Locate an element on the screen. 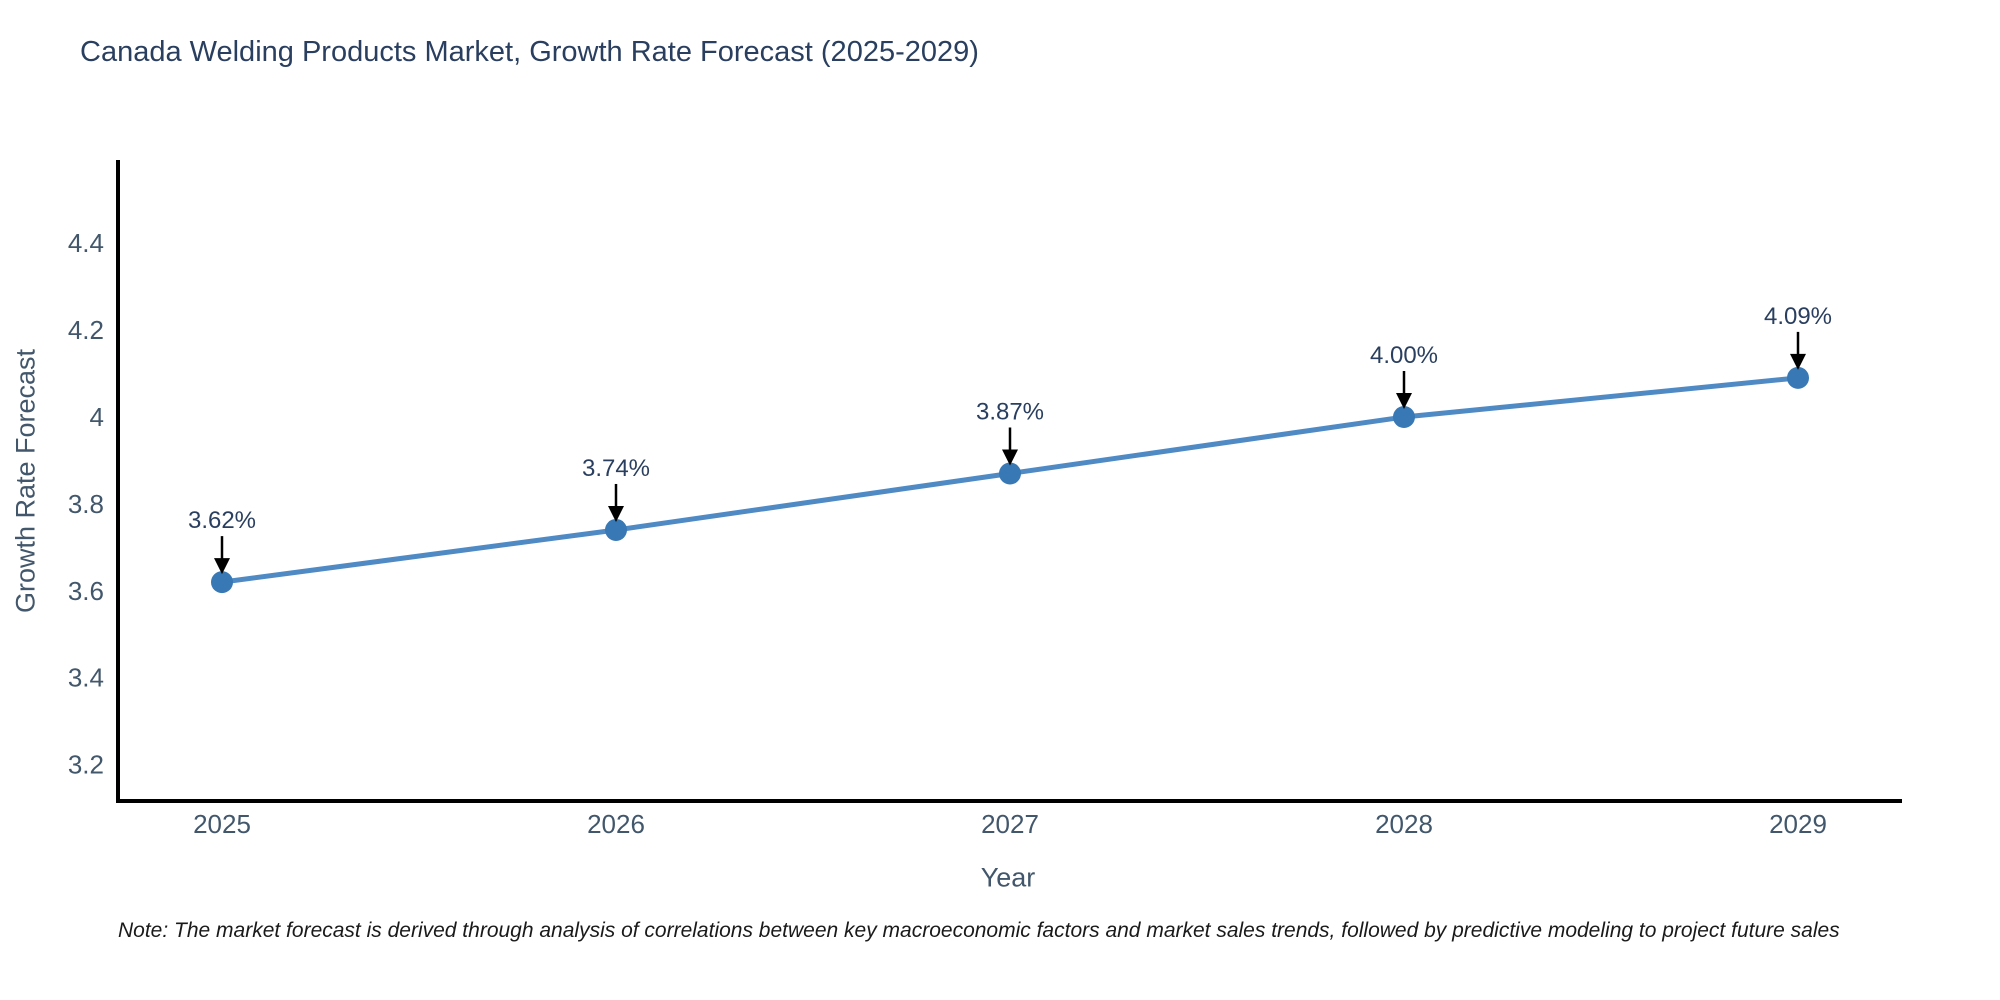  annotation-label: 3.62% is located at coordinates (222, 520).